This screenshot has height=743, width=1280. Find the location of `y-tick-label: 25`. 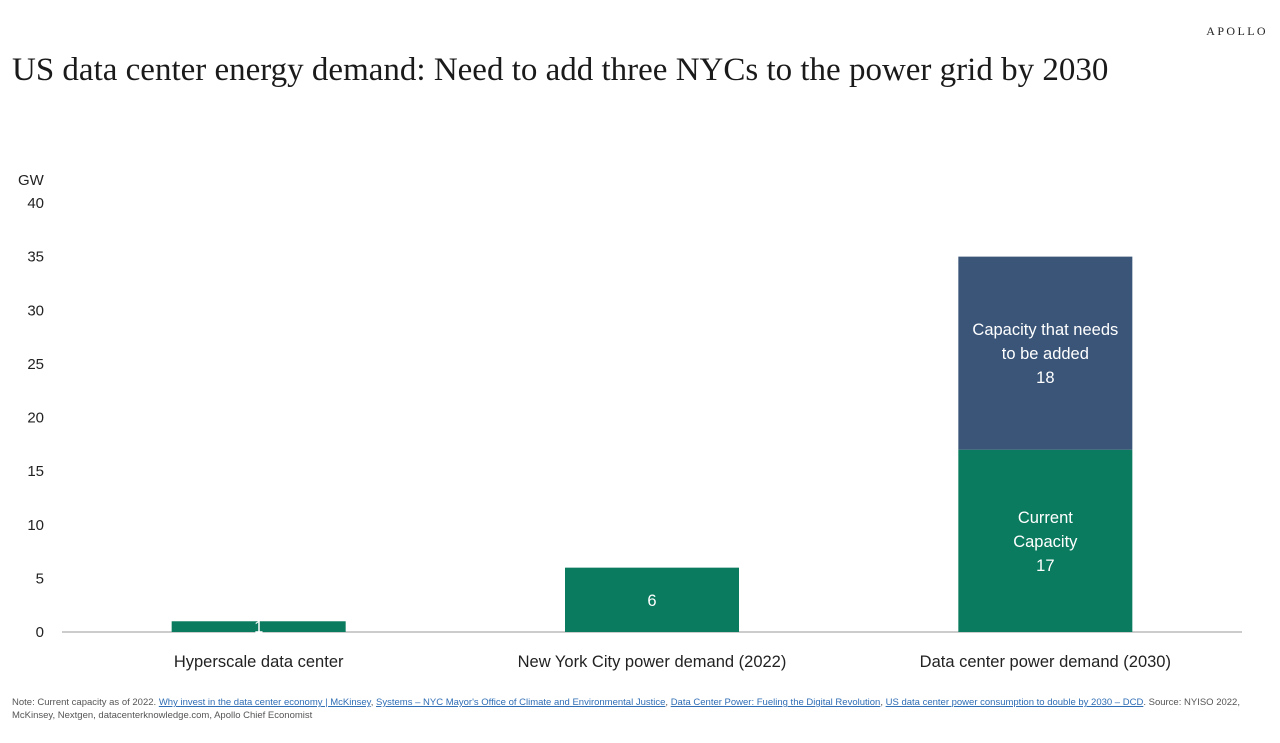

y-tick-label: 25 is located at coordinates (35, 364).